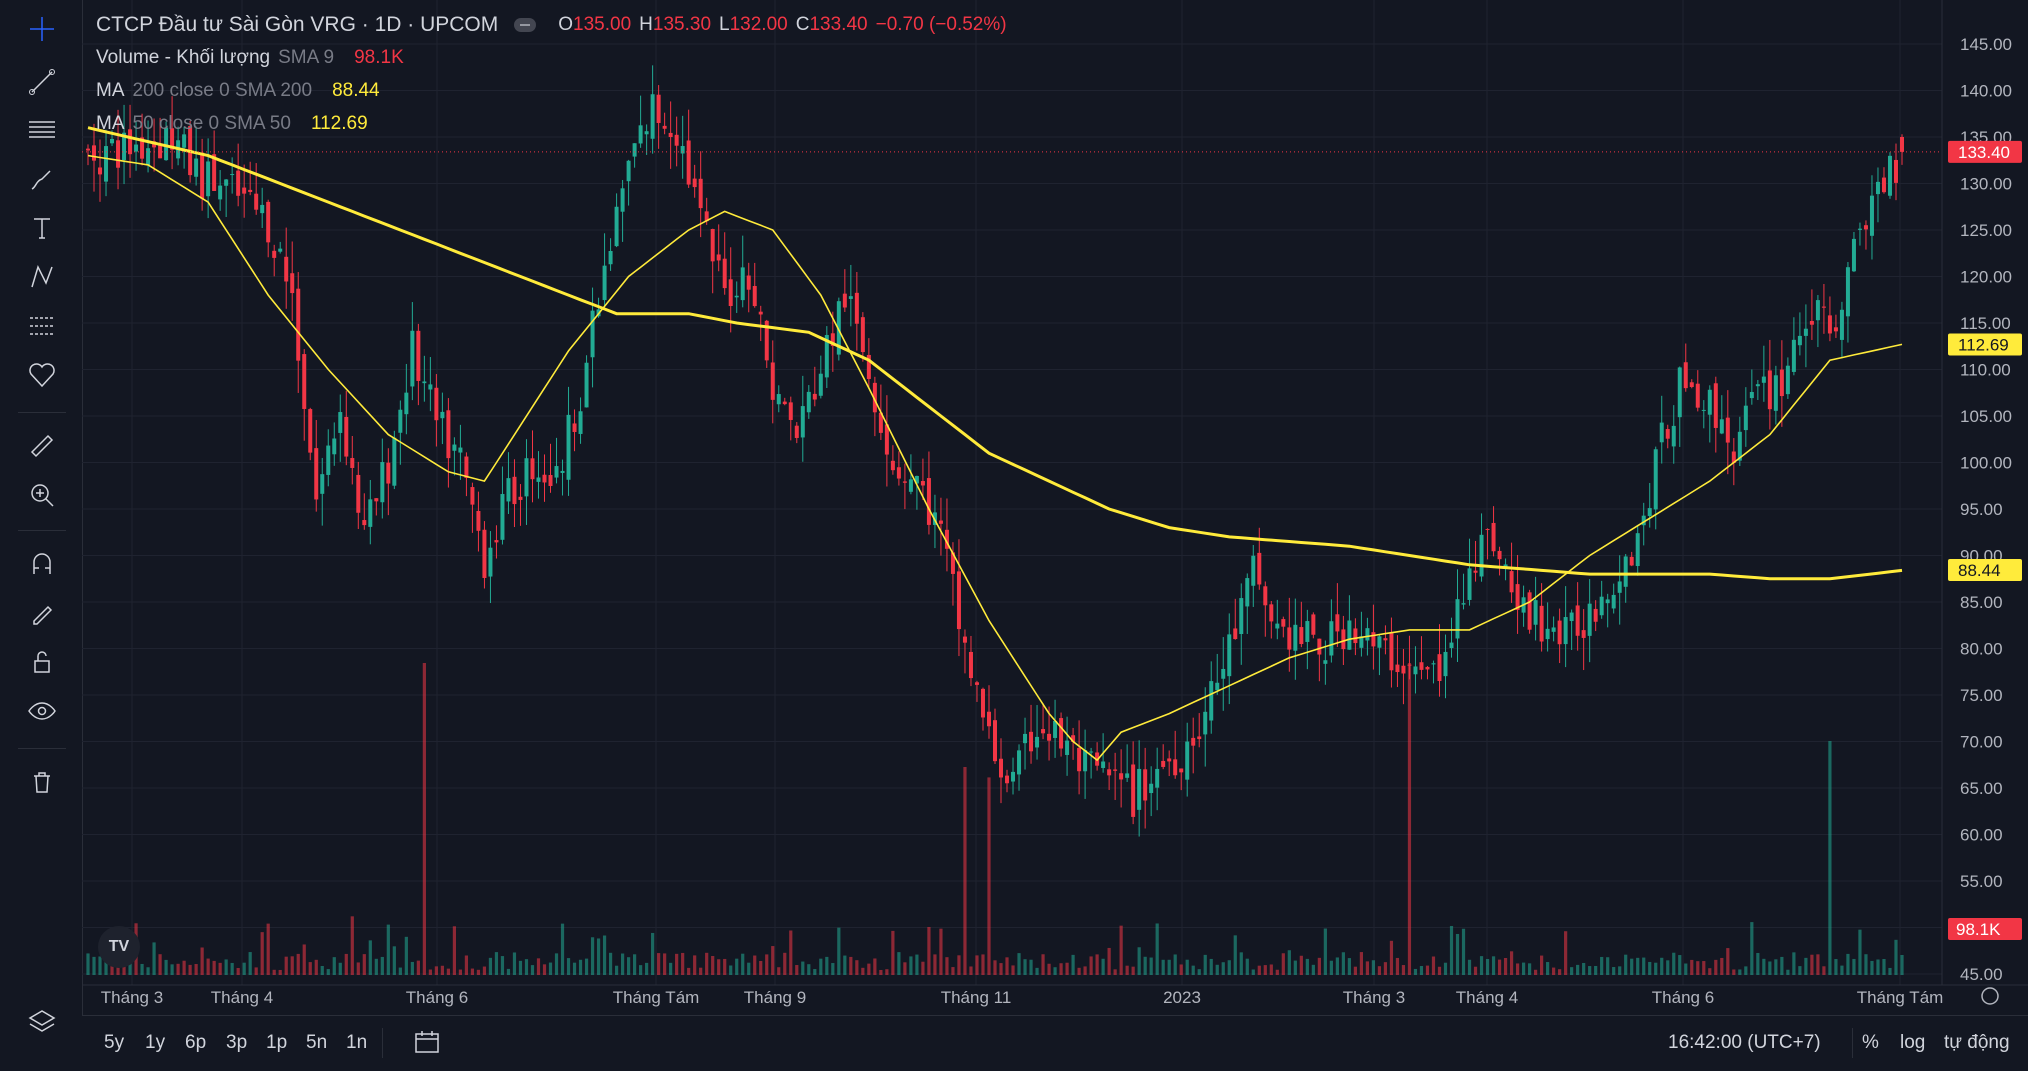  I want to click on range-6m: 6p, so click(196, 1042).